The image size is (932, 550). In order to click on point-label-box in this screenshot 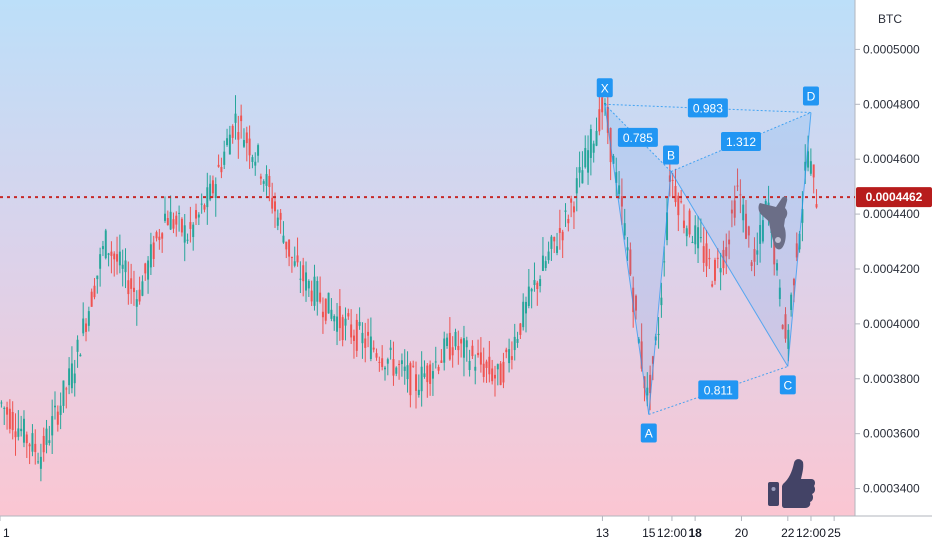, I will do `click(648, 433)`.